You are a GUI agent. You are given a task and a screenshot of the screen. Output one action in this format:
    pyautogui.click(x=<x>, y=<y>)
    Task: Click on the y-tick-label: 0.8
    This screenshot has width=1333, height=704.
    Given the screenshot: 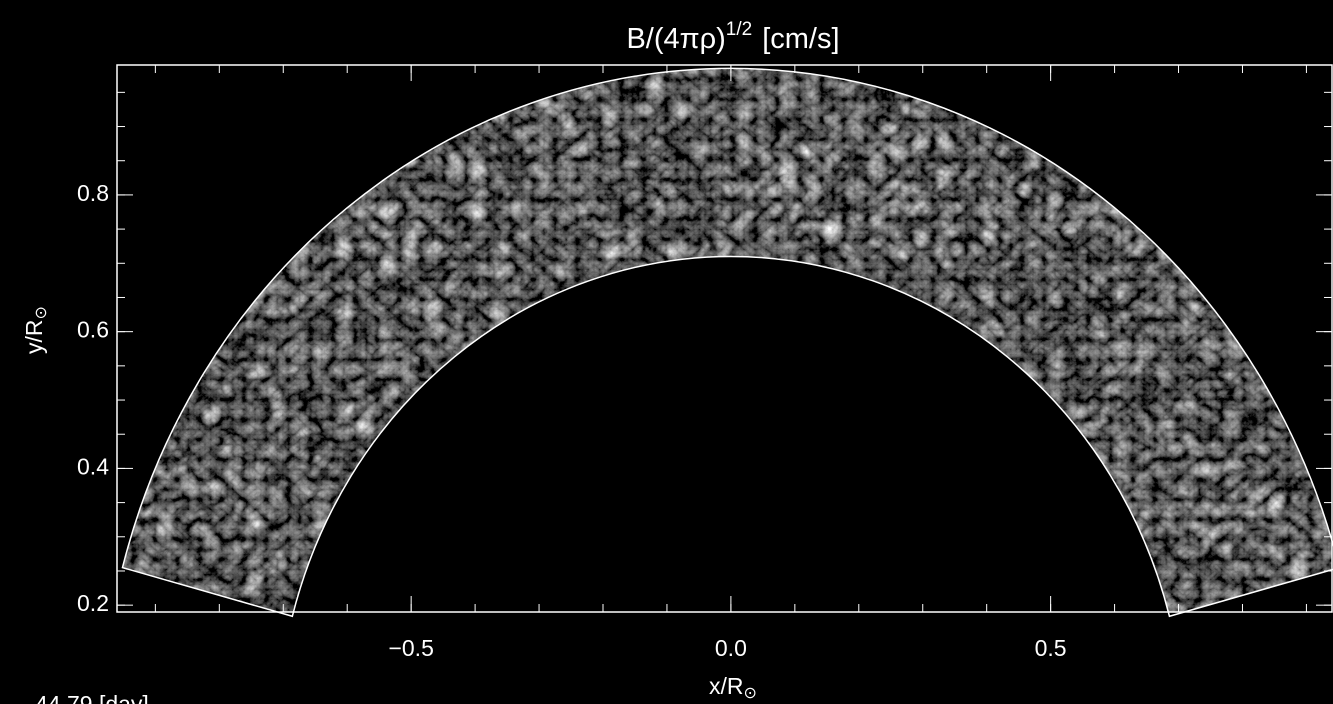 What is the action you would take?
    pyautogui.click(x=93, y=193)
    